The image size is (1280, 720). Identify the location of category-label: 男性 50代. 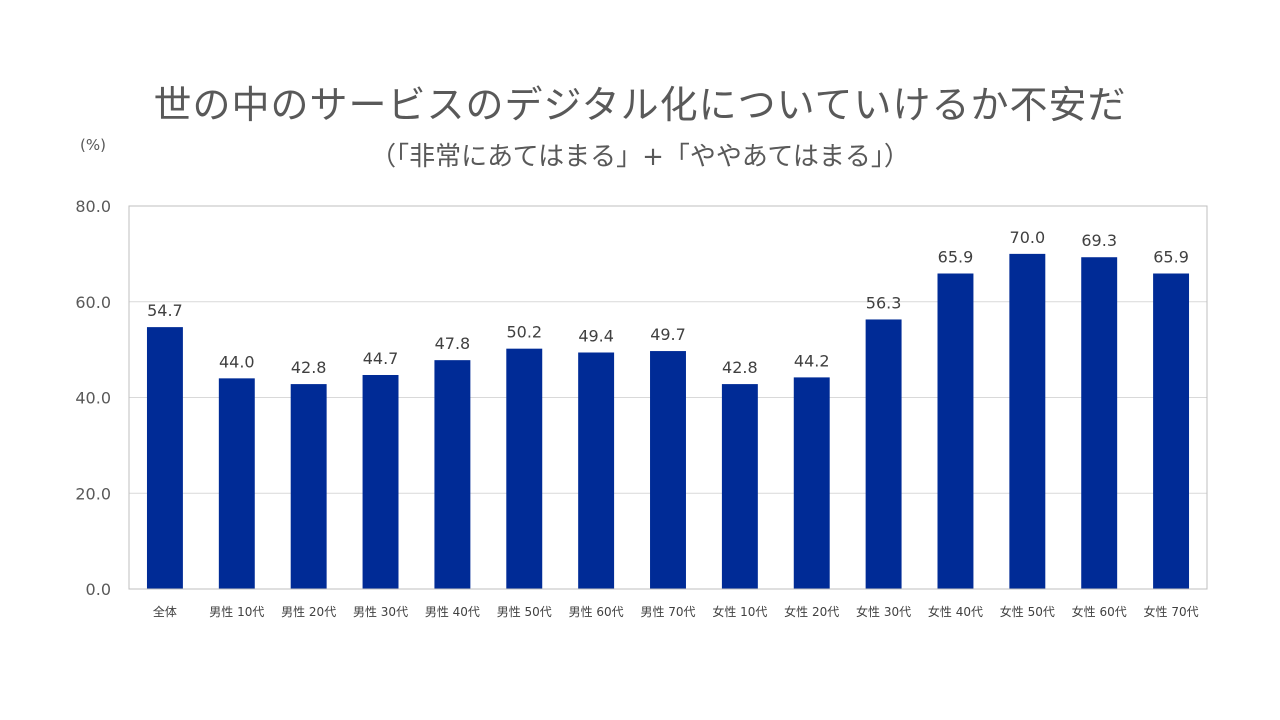
(524, 612).